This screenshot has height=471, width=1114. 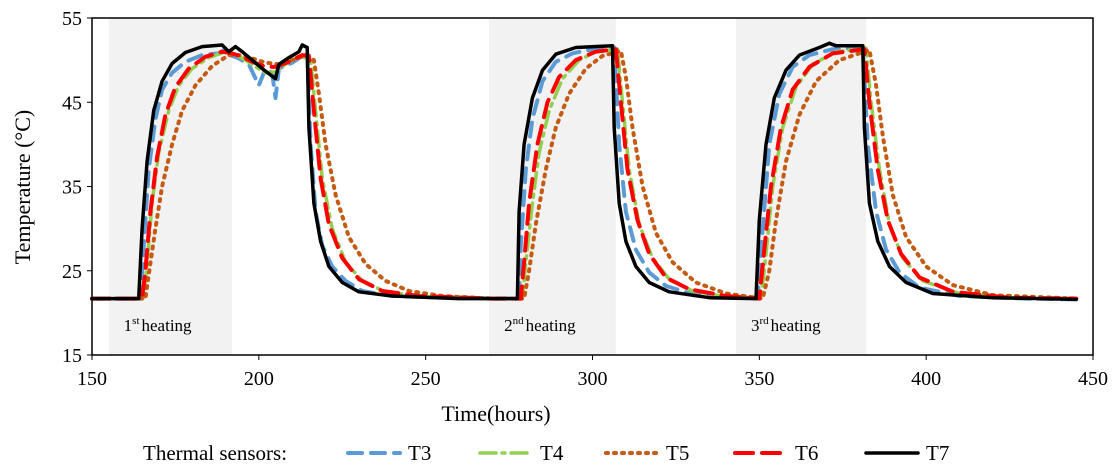 I want to click on heating-label-number: 1, so click(x=128, y=325).